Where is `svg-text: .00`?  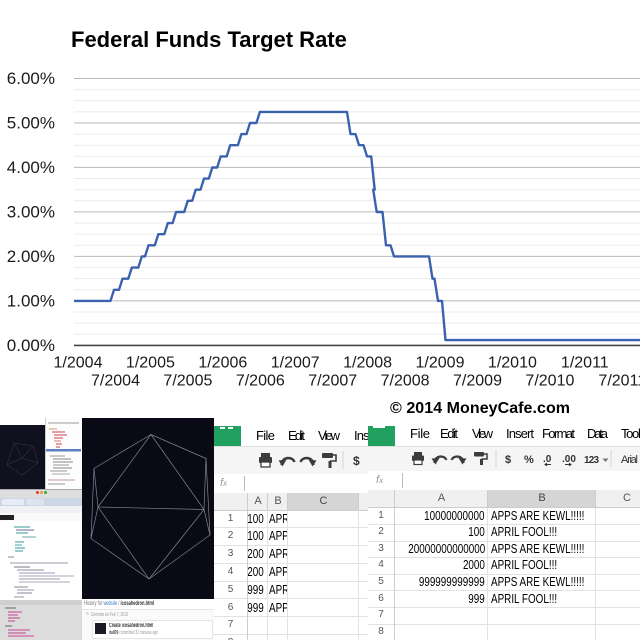
svg-text: .00 is located at coordinates (569, 459).